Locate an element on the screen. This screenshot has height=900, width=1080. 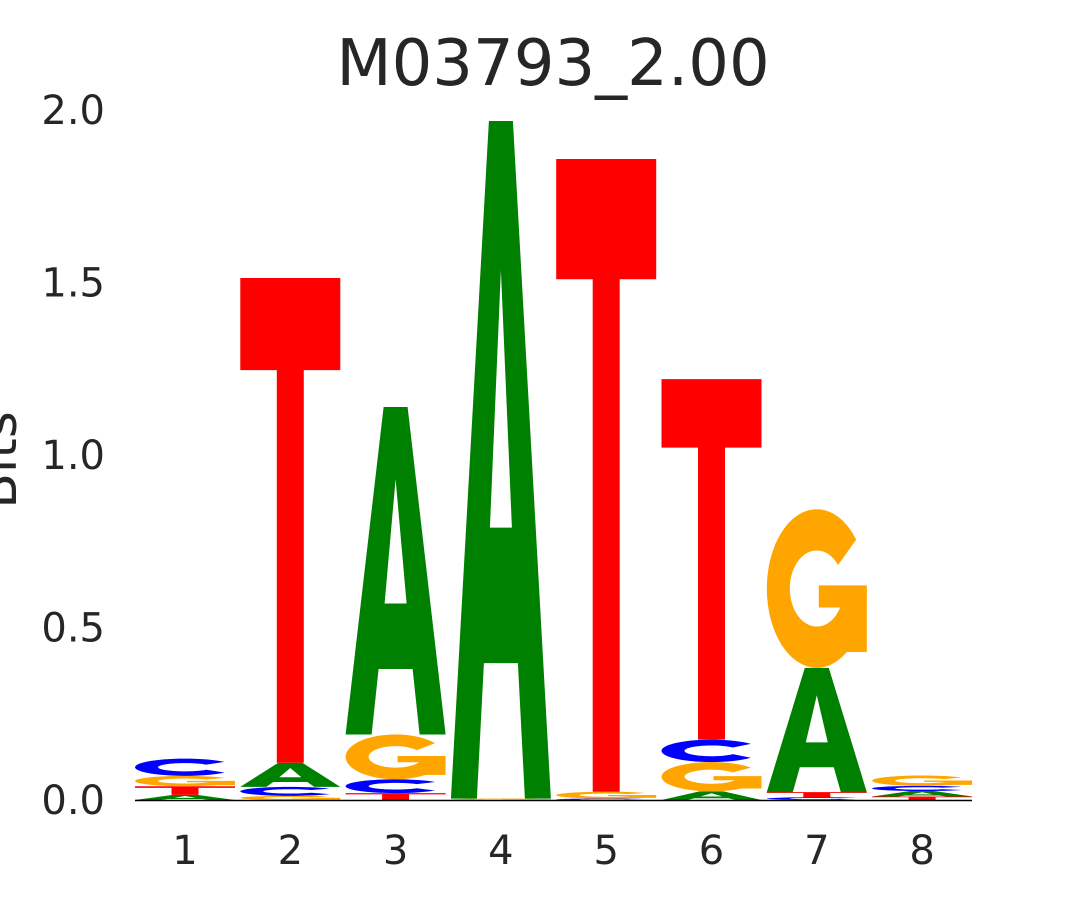
chart-title: M03793_2.00 is located at coordinates (552, 64).